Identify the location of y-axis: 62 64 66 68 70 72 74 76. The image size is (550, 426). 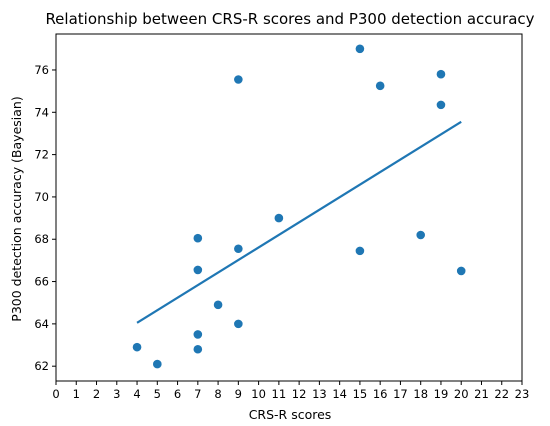
(45, 218).